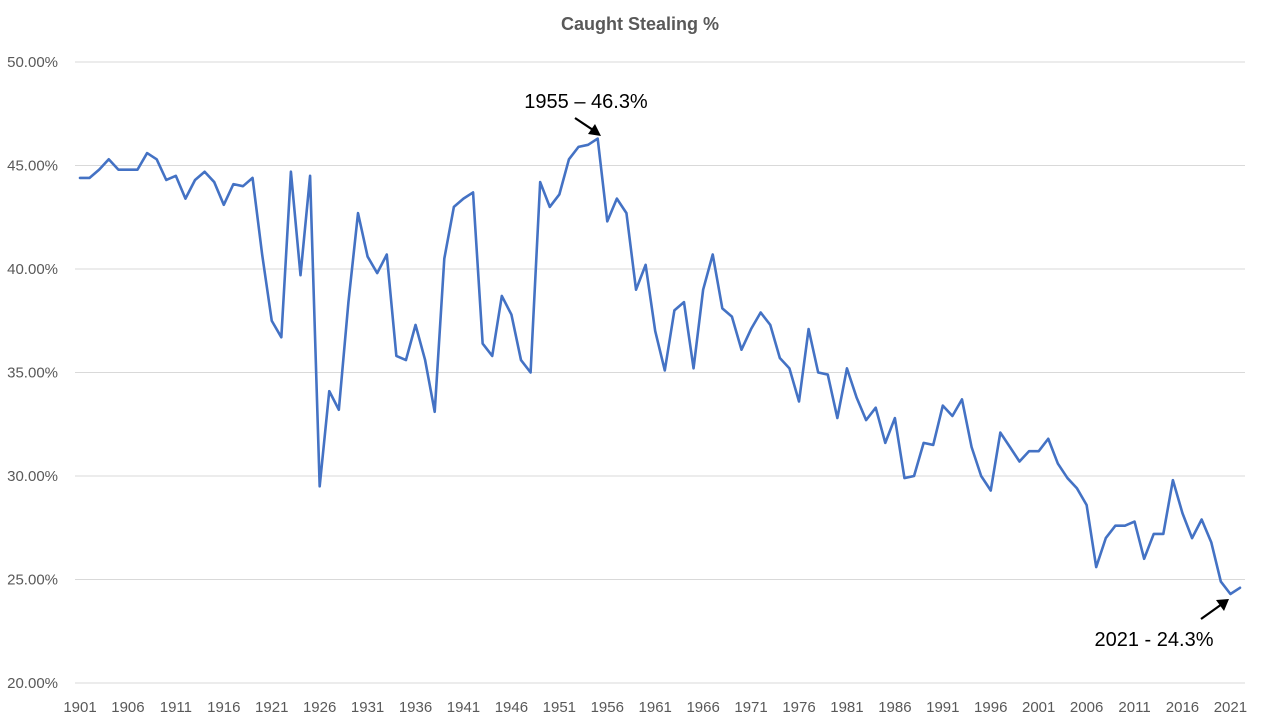 Image resolution: width=1280 pixels, height=720 pixels. I want to click on annotation-2021-label: 2021 - 24.3%, so click(1154, 640).